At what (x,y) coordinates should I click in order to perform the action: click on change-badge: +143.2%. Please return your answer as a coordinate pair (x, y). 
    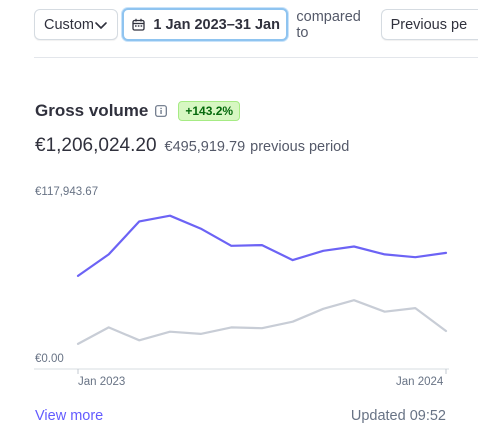
    Looking at the image, I should click on (209, 111).